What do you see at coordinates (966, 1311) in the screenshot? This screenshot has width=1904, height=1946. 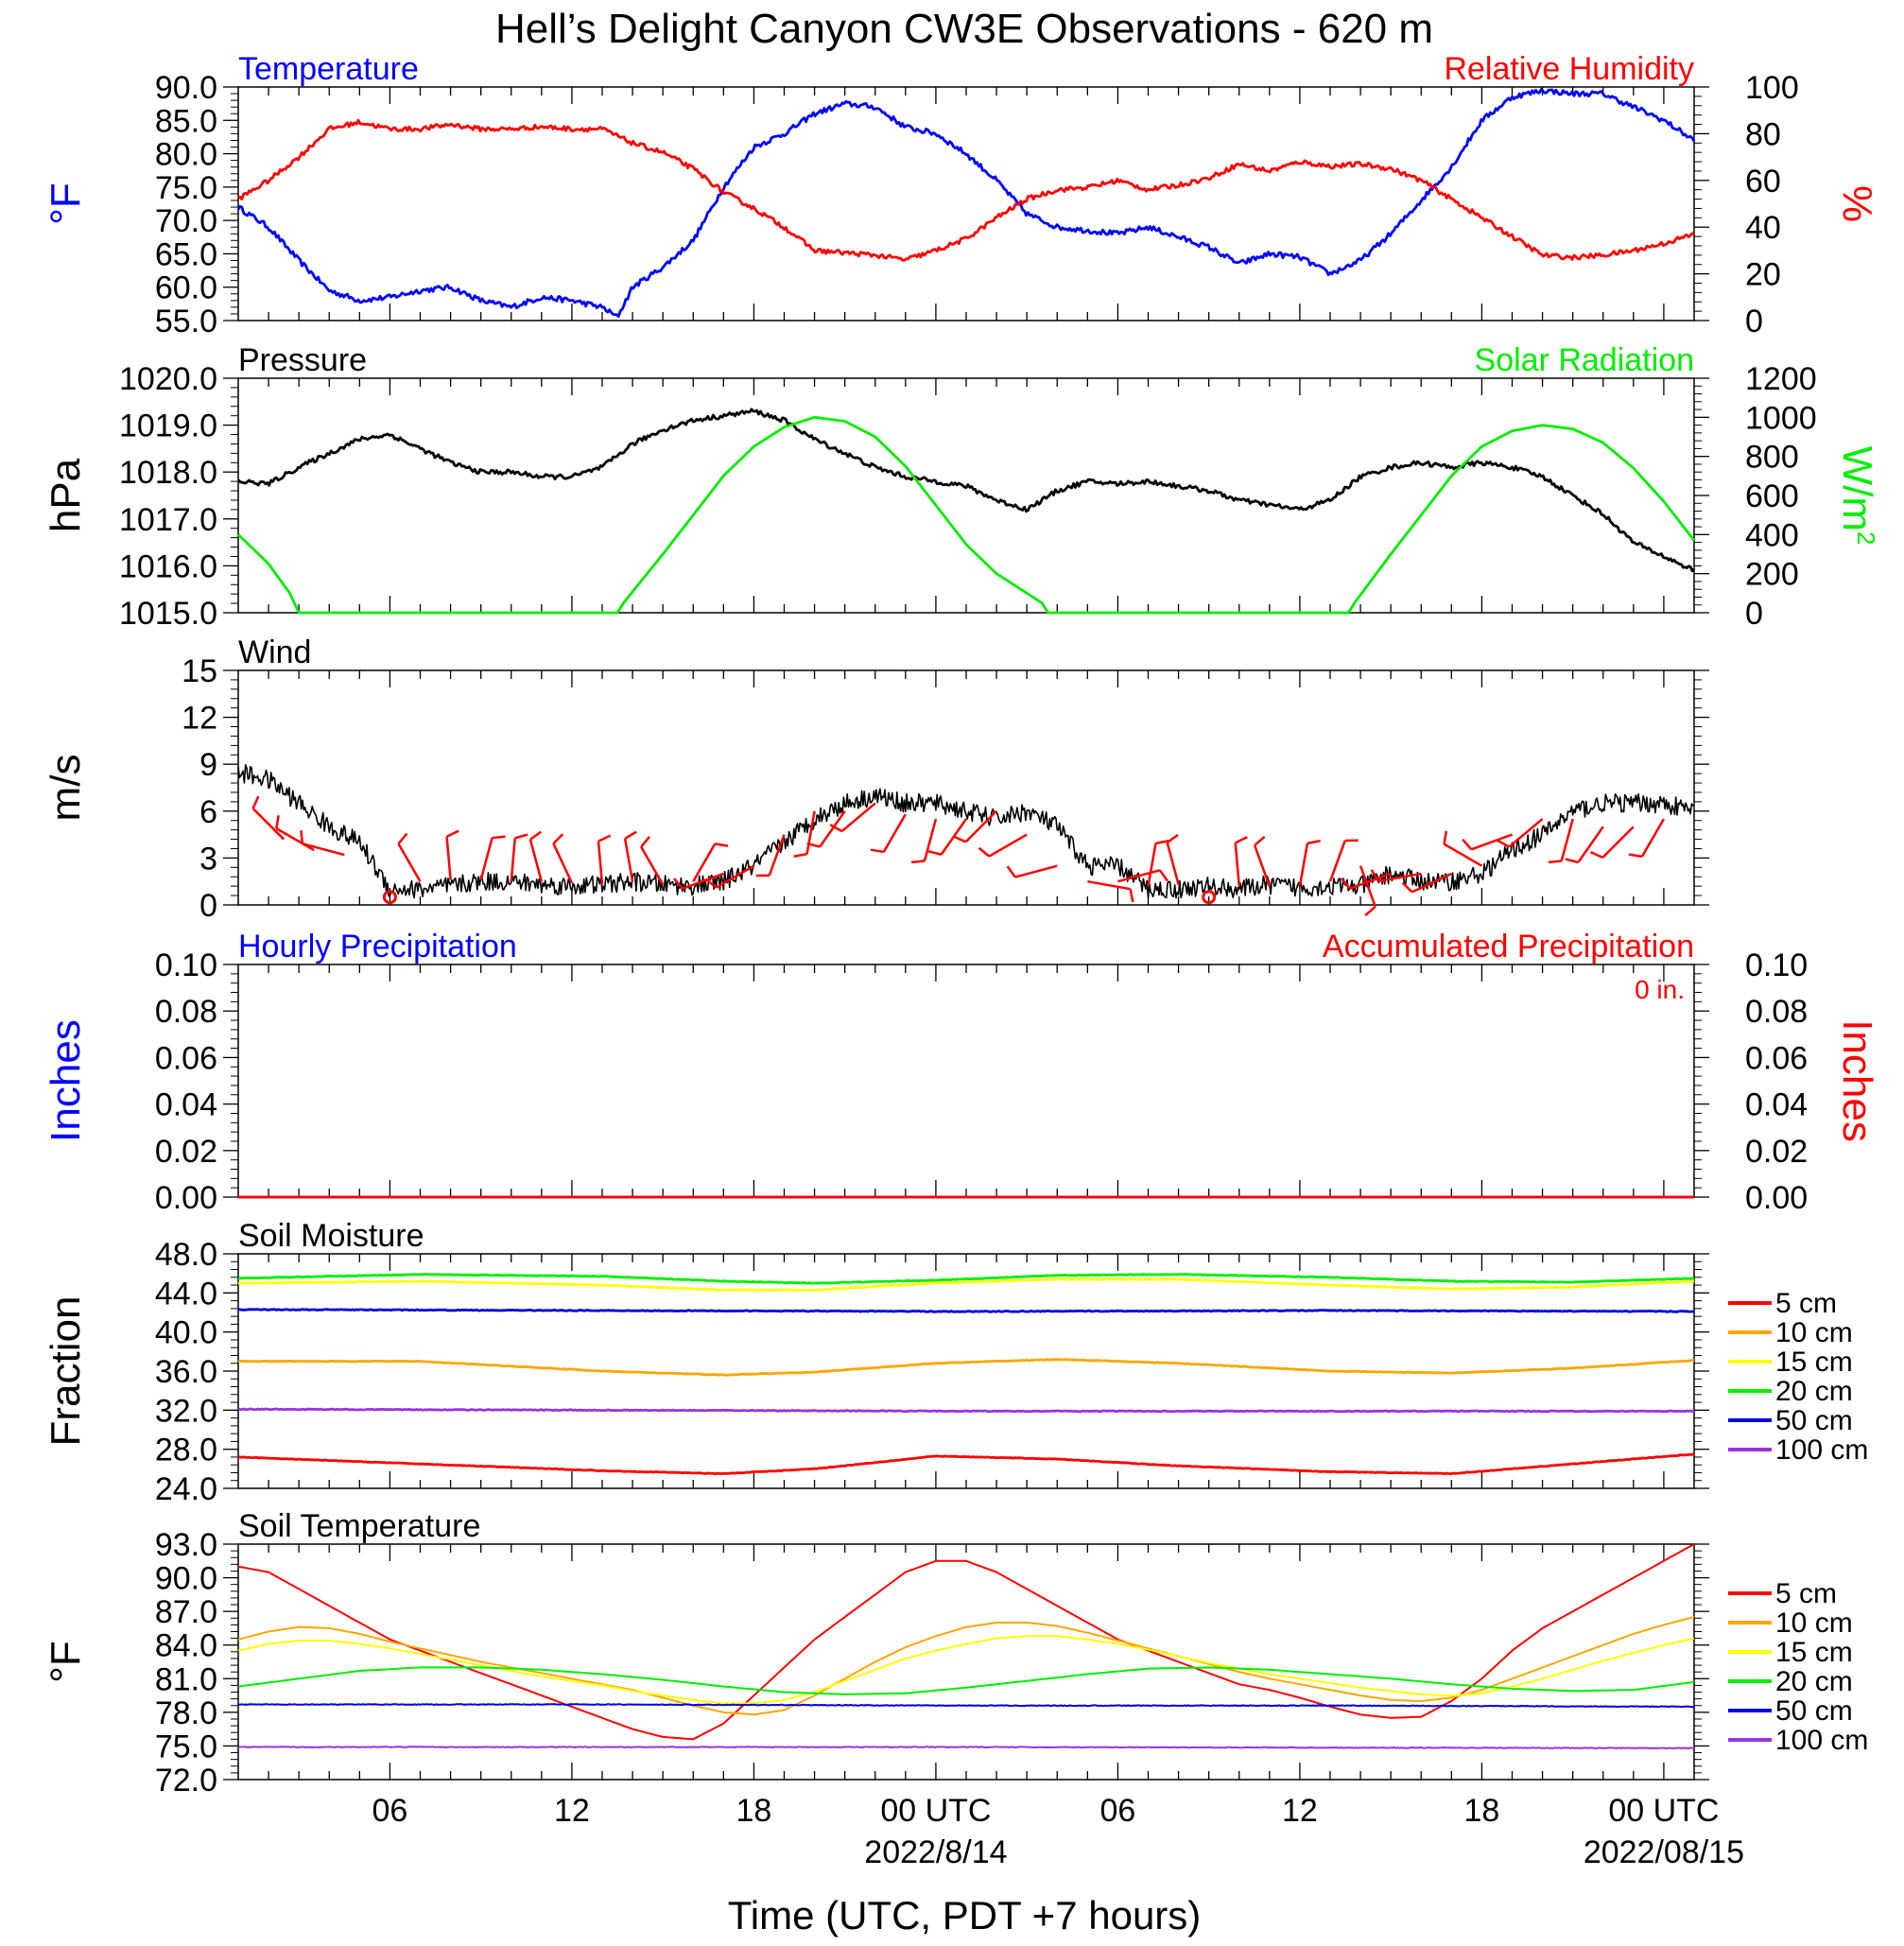 I see `series-line-50-cm` at bounding box center [966, 1311].